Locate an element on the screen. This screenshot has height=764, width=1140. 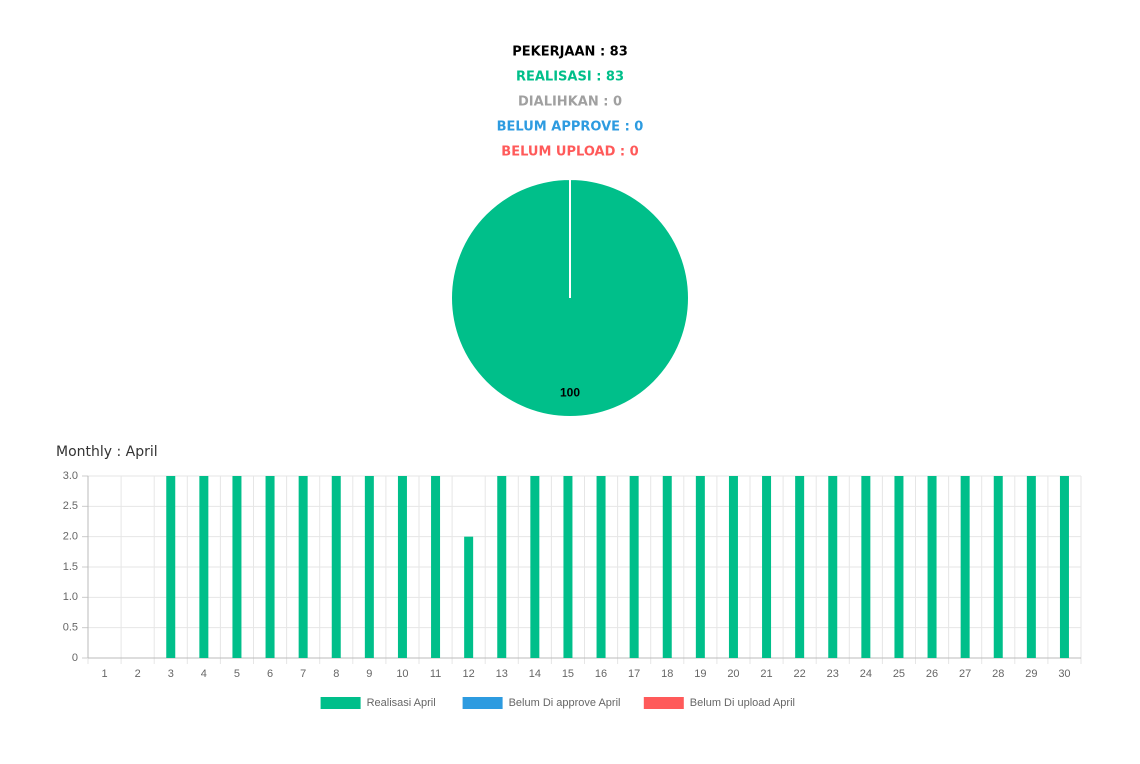
x-tick-label: 28 is located at coordinates (998, 674).